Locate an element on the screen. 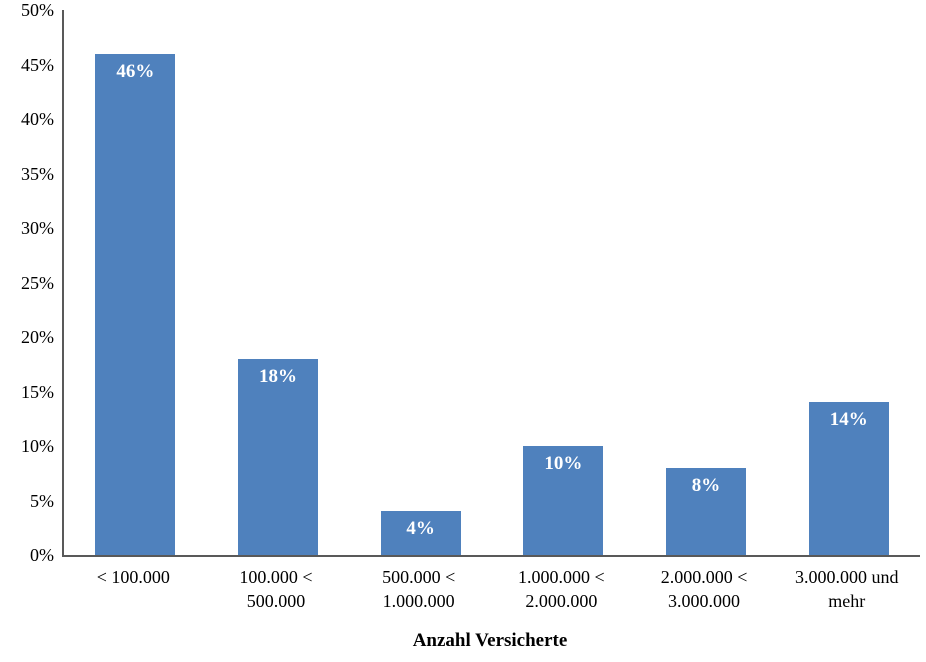 The height and width of the screenshot is (662, 926). y-tick-label: 15% is located at coordinates (37, 391).